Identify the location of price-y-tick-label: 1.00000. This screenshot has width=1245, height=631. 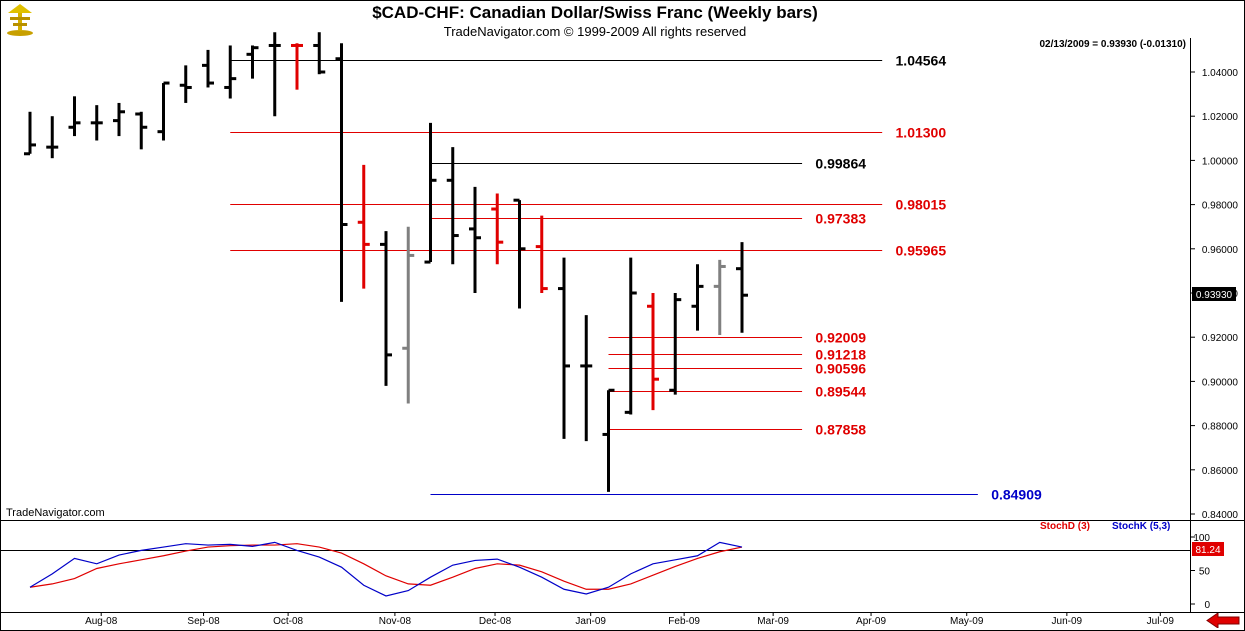
(1220, 161).